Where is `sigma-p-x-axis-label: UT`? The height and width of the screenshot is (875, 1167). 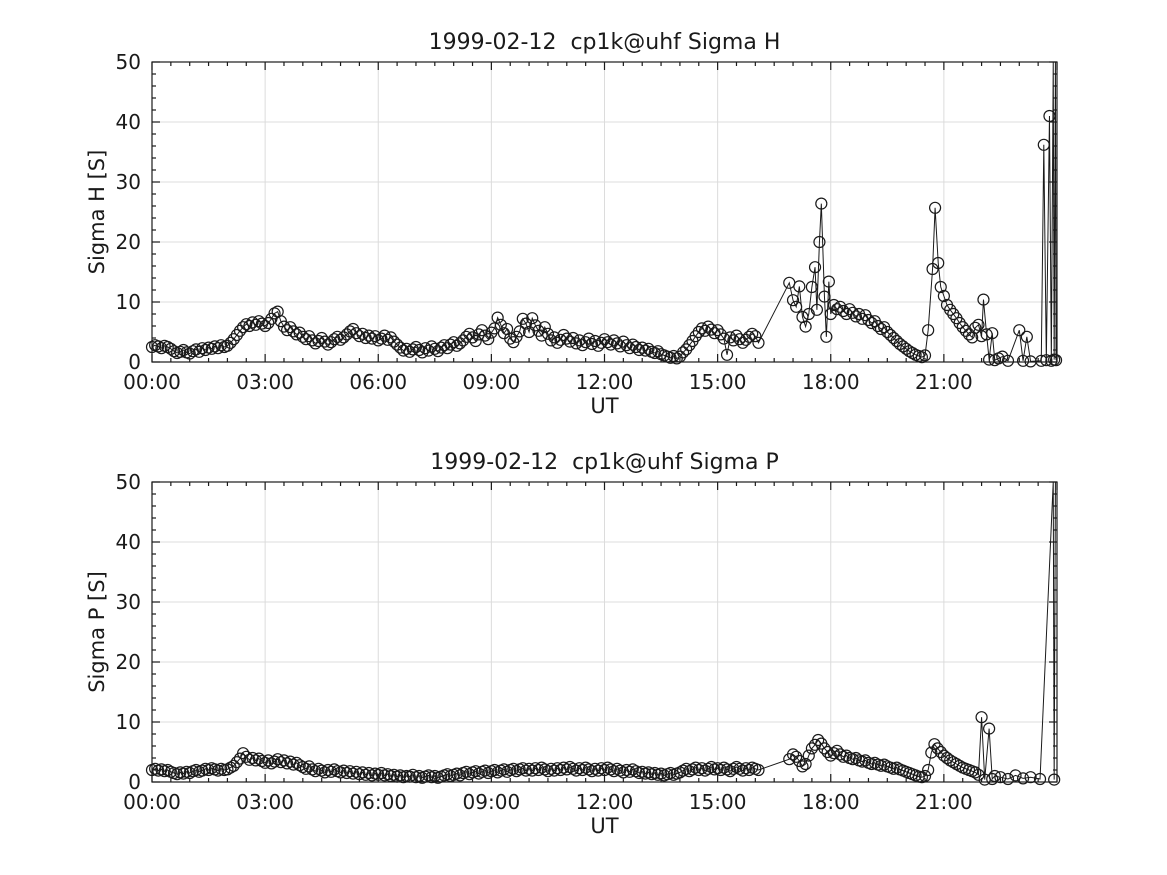
sigma-p-x-axis-label: UT is located at coordinates (604, 826).